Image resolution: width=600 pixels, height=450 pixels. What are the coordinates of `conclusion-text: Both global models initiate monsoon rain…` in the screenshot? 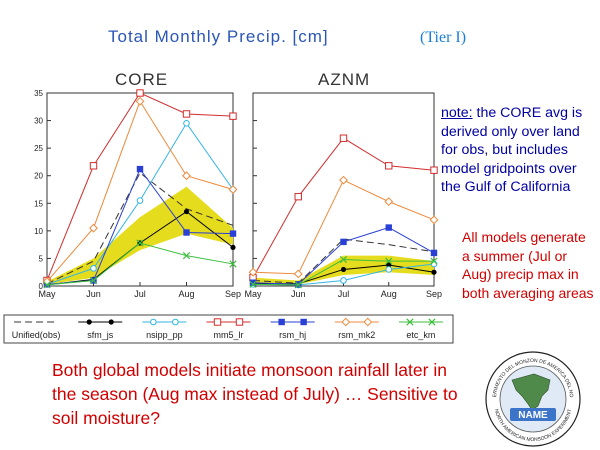 It's located at (255, 394).